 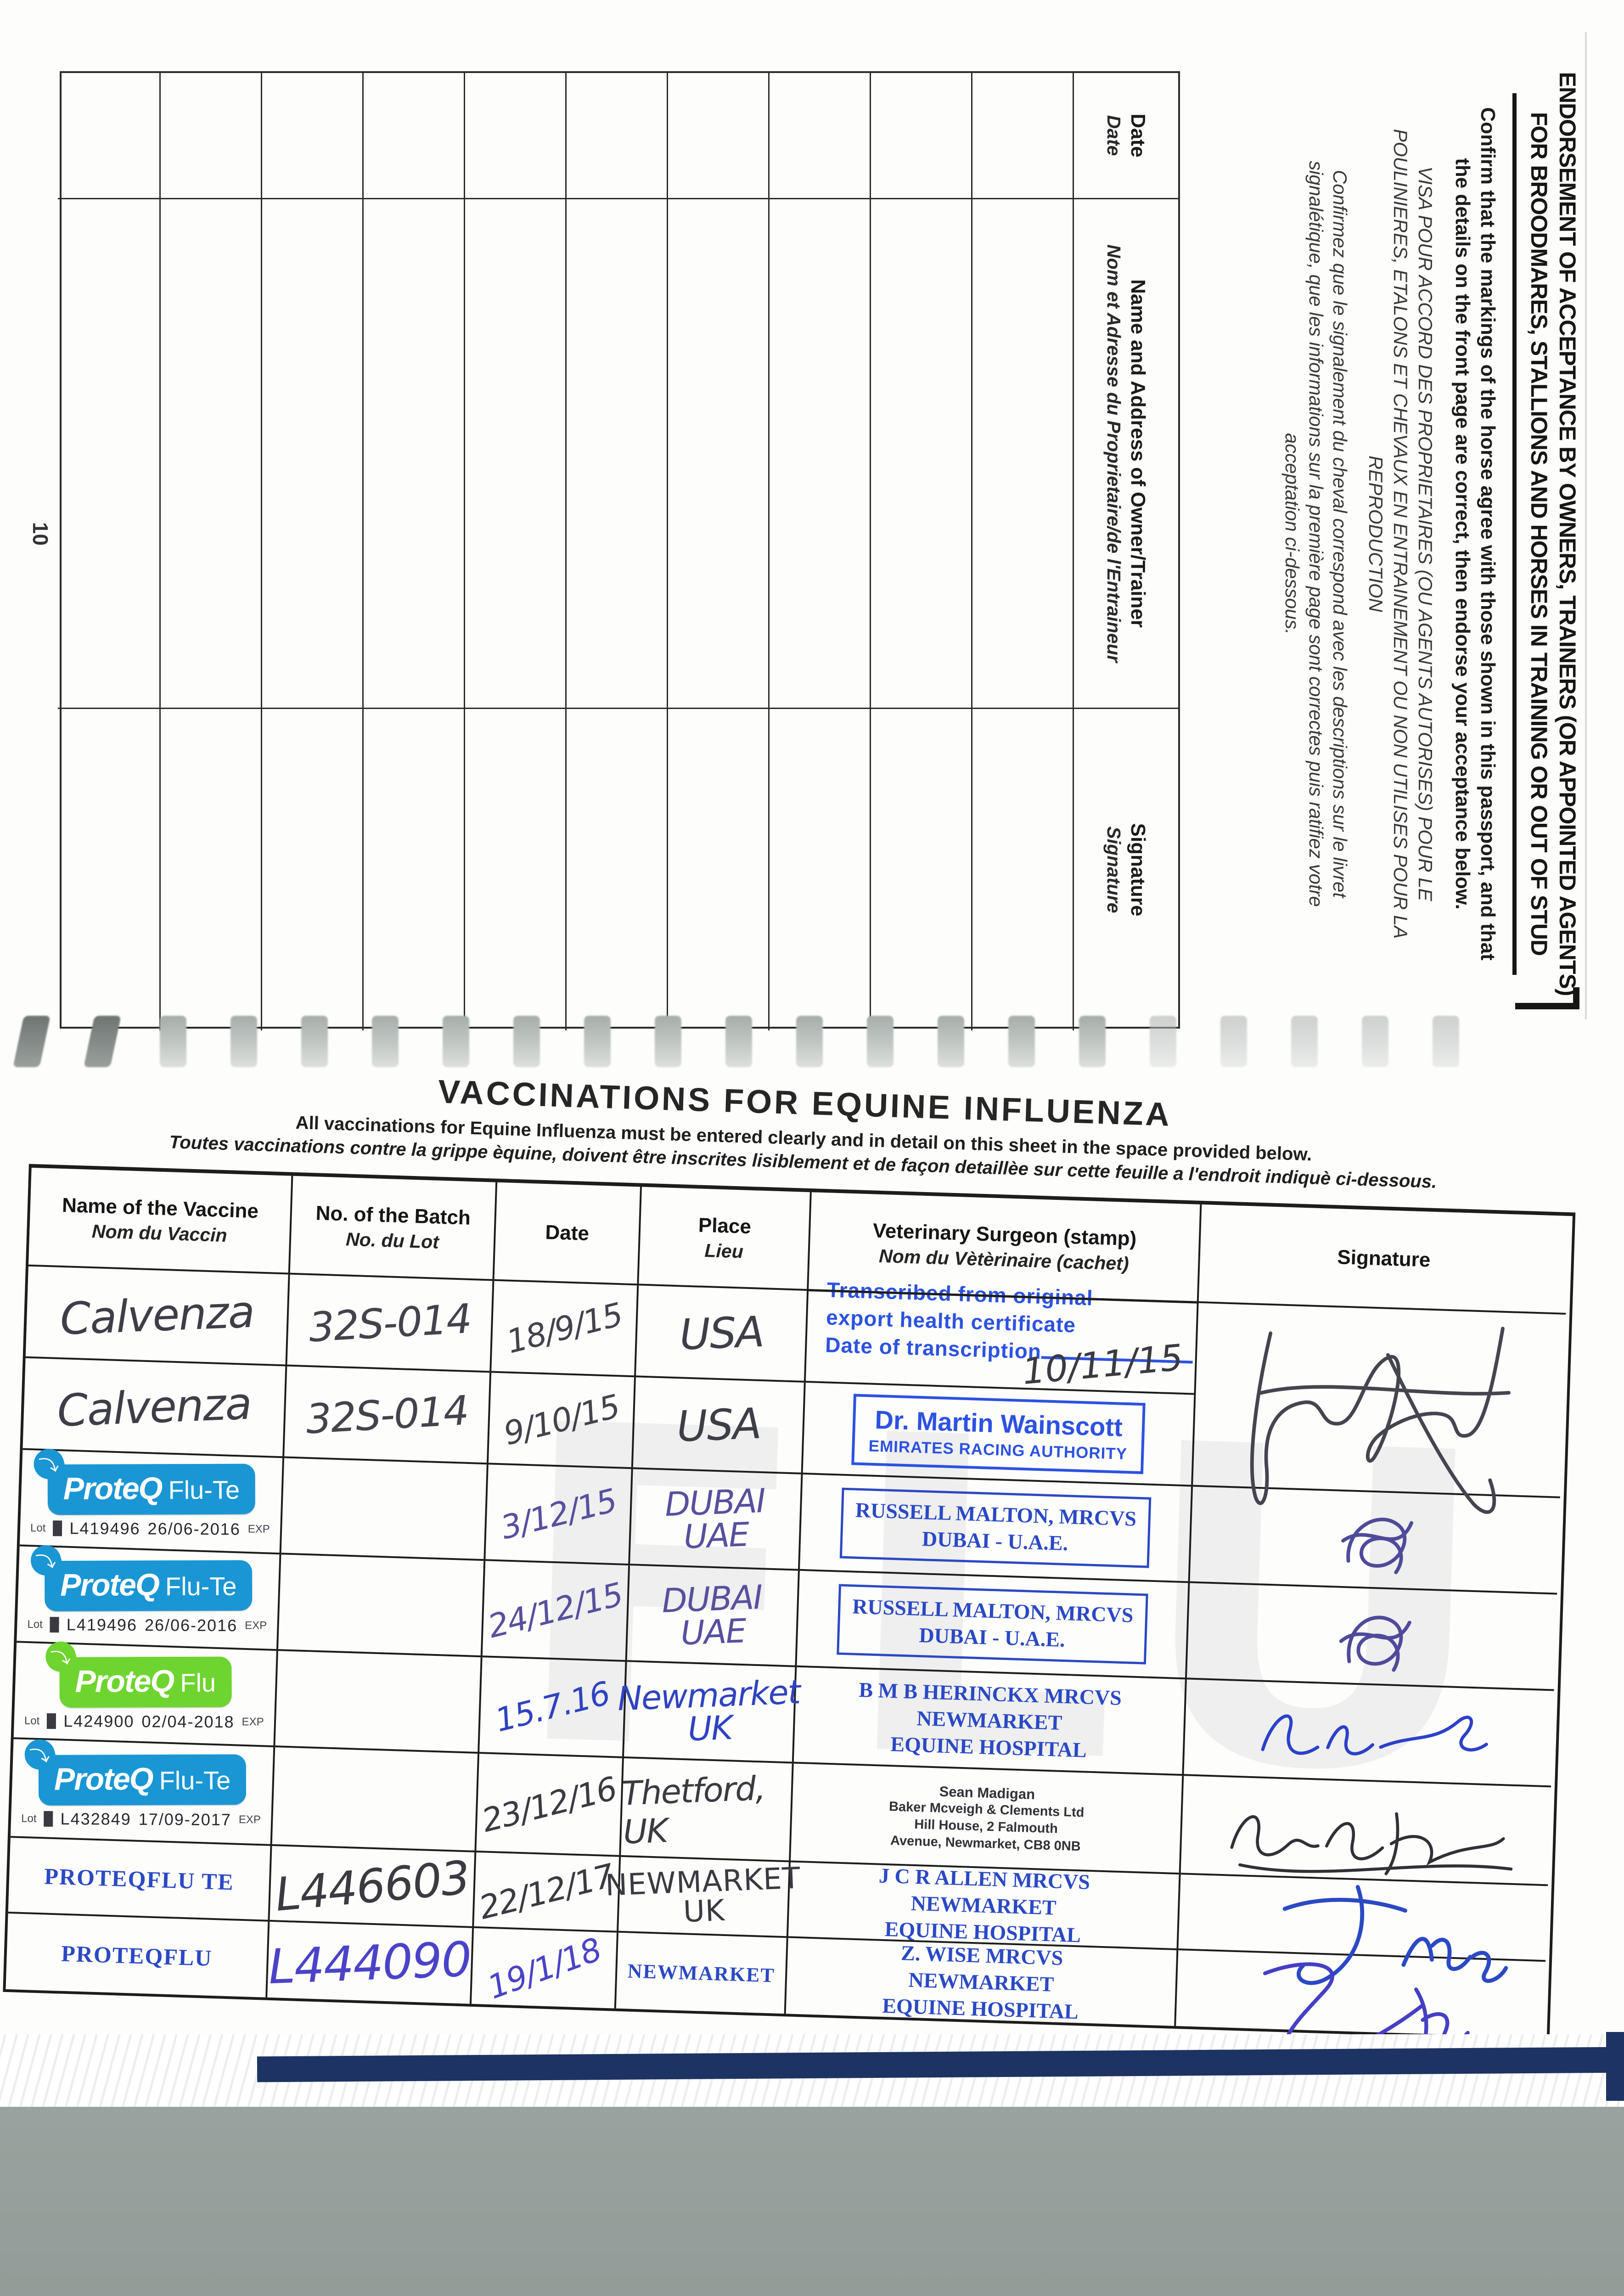 What do you see at coordinates (1125, 870) in the screenshot?
I see `endorsement-col-signature: Signature Signature` at bounding box center [1125, 870].